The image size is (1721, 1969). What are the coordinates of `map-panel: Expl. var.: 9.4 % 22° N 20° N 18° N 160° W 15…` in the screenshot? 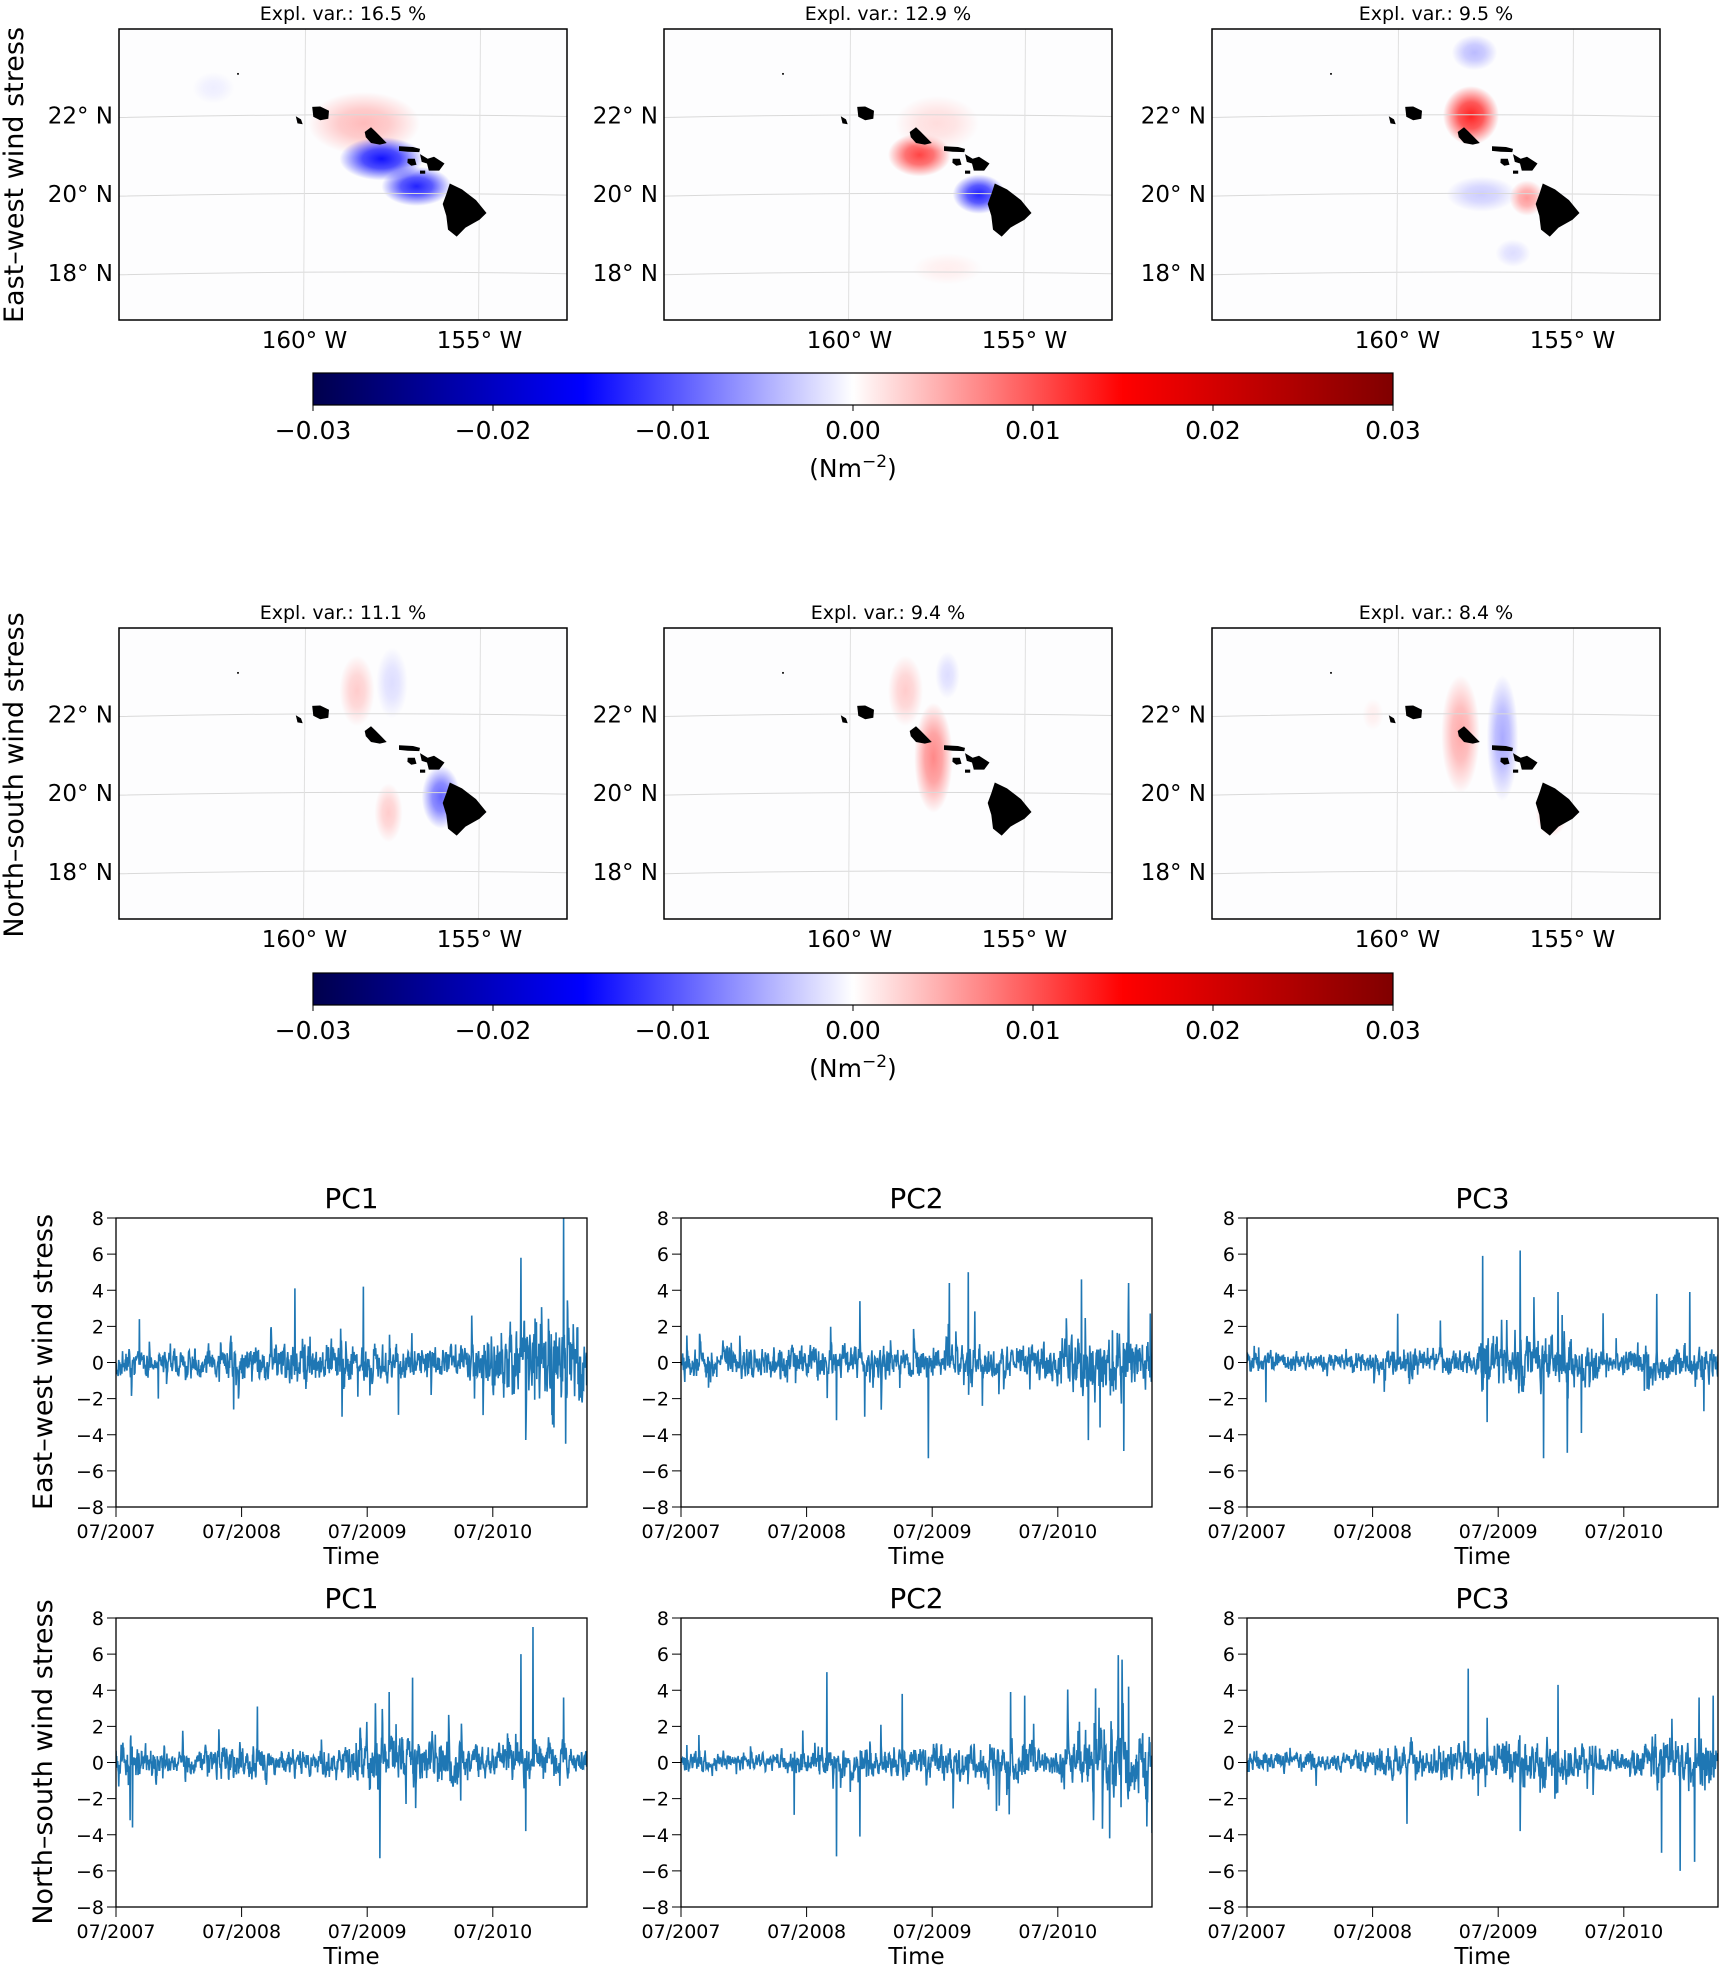 It's located at (853, 777).